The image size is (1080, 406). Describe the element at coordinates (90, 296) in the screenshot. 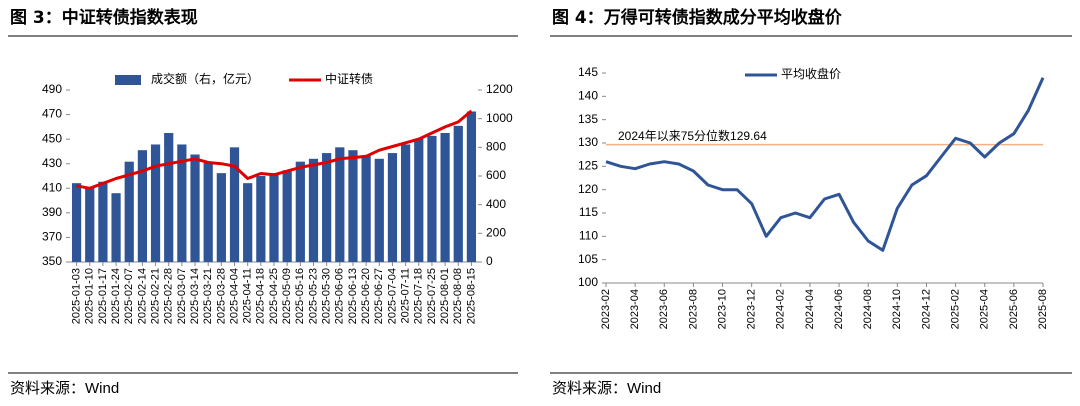

I see `x-tick-label: 2025-01-10` at that location.